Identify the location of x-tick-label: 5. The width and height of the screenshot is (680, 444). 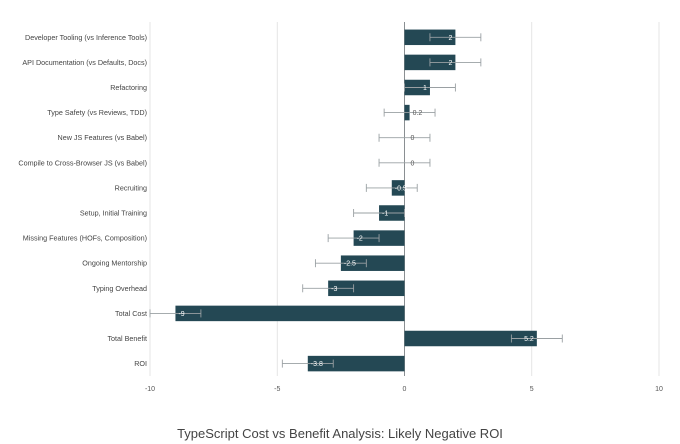
(532, 389).